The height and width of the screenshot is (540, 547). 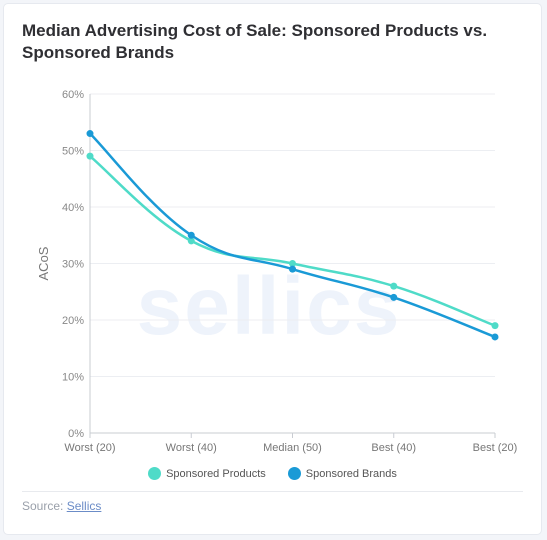 I want to click on y-tick-label: 50%, so click(x=73, y=152).